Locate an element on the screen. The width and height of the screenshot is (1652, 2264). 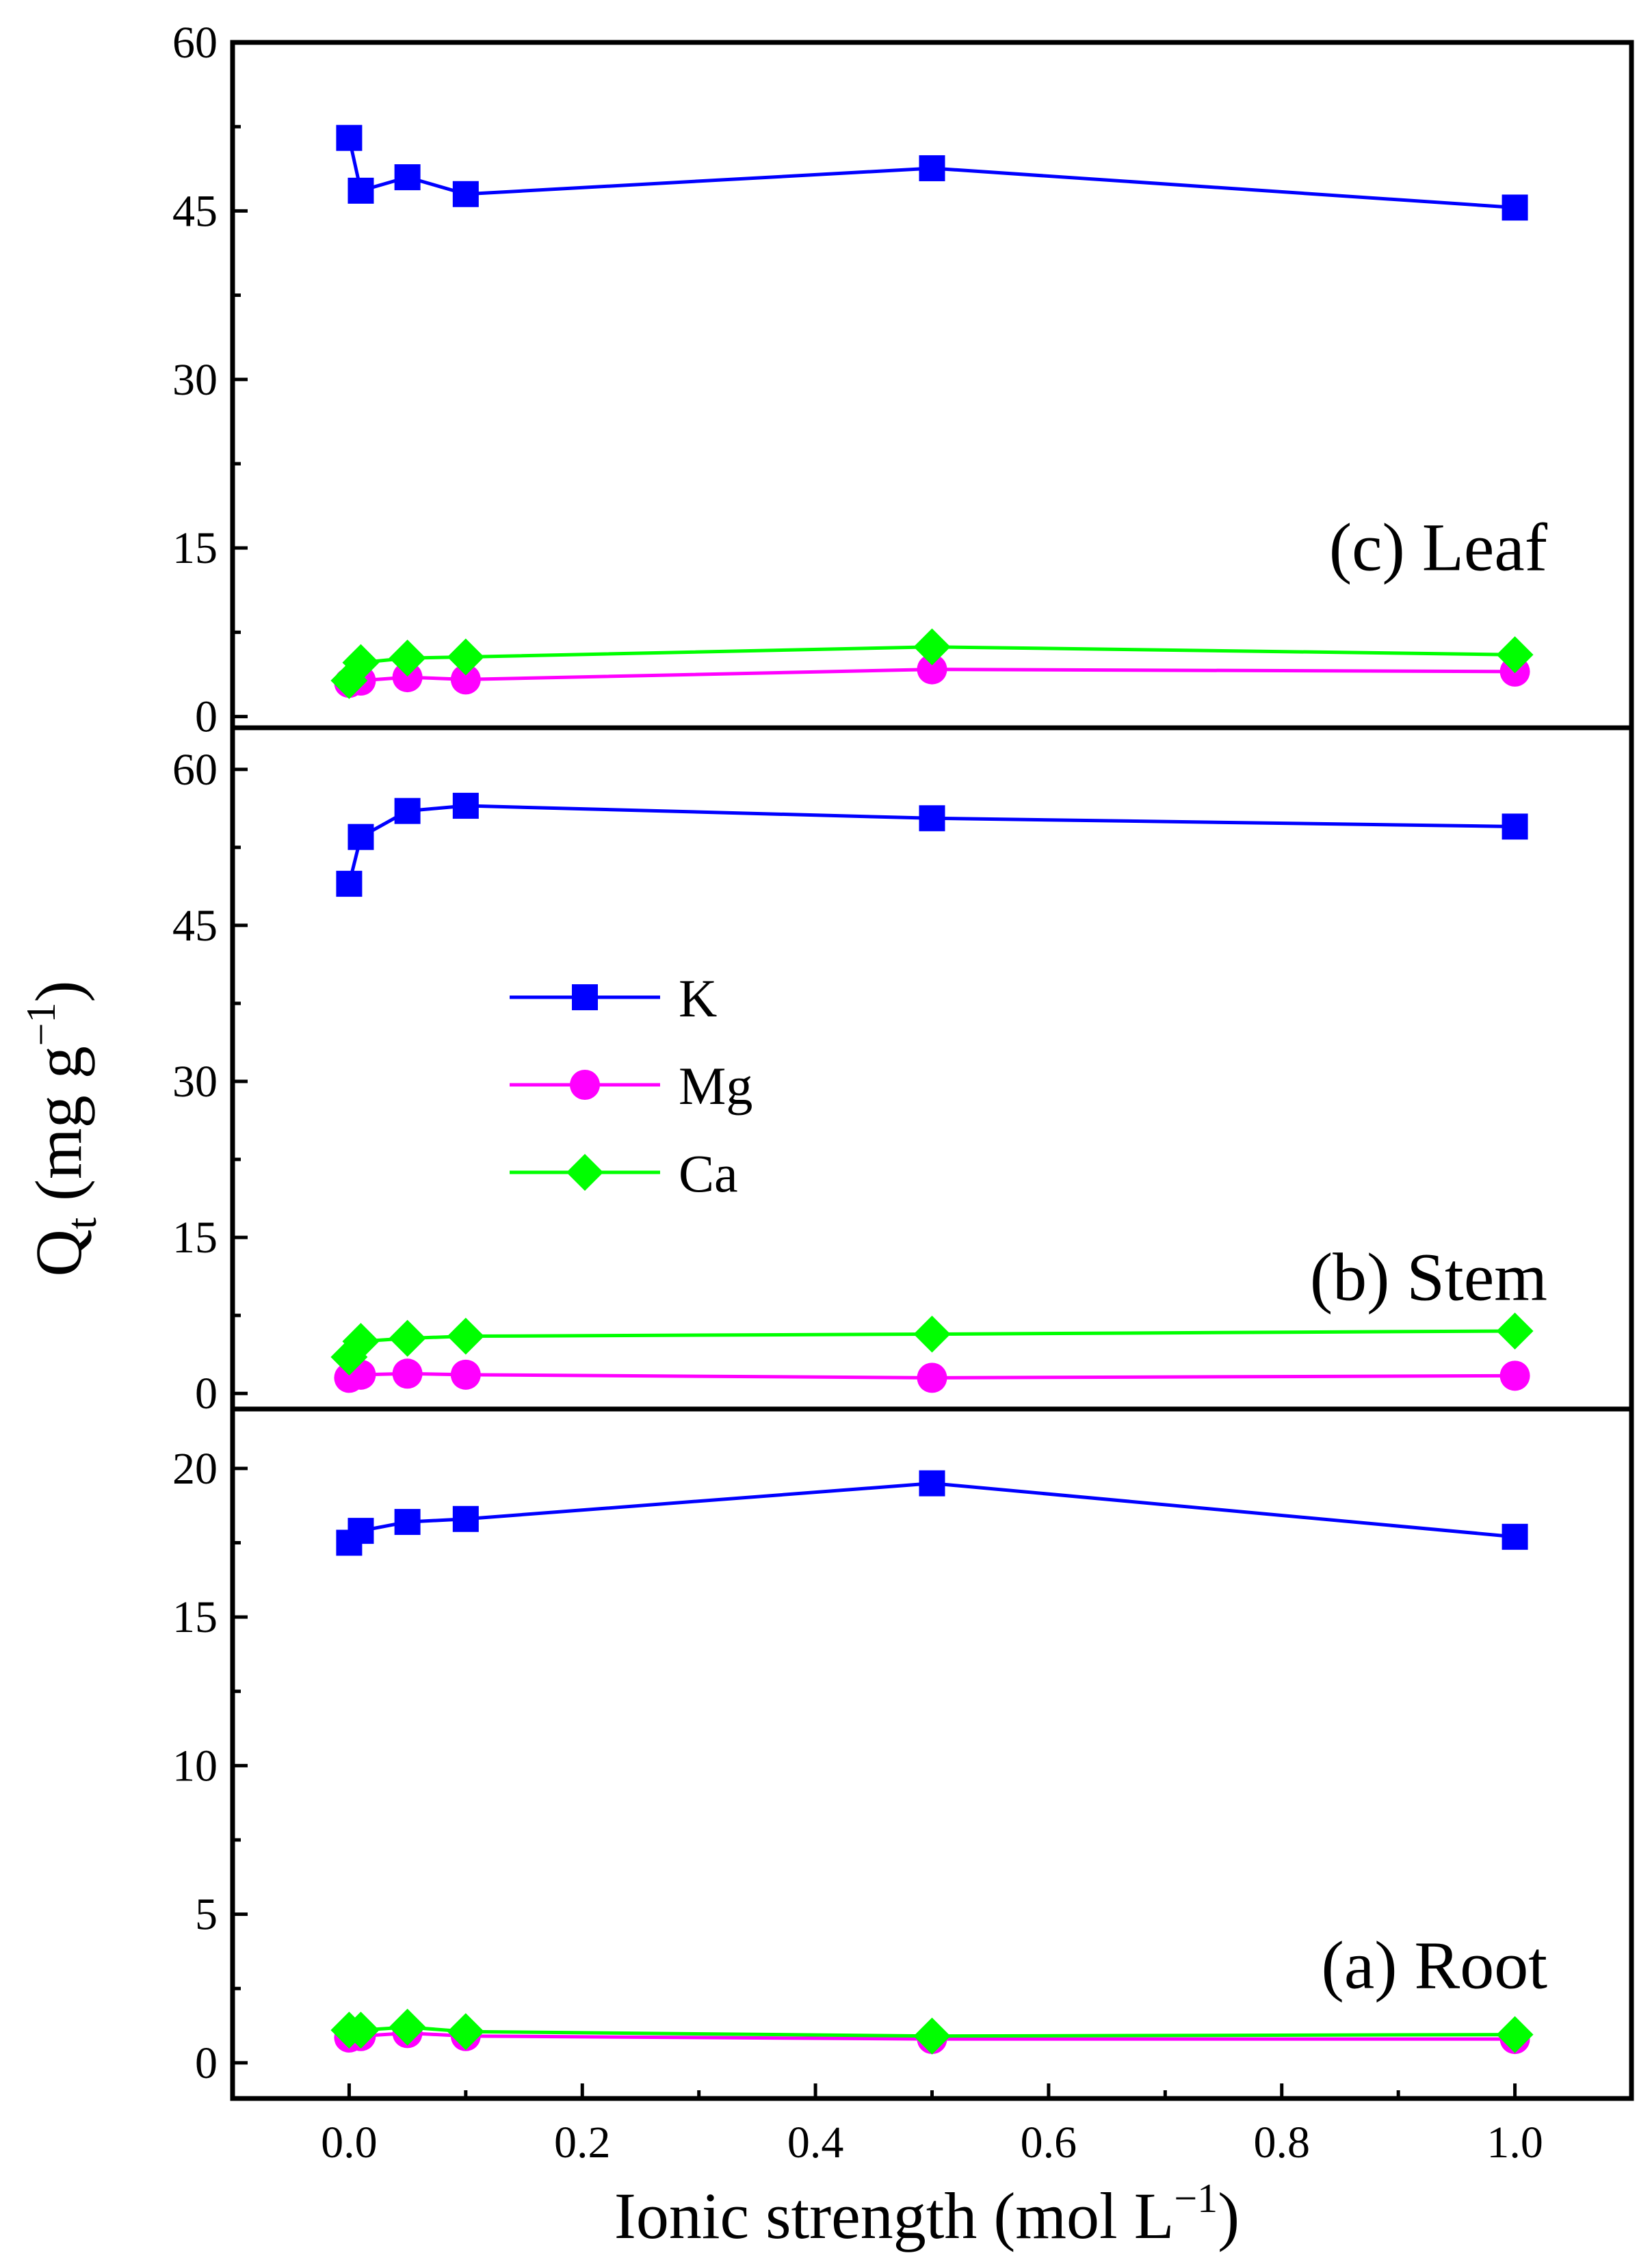
y-tick-label: 10 is located at coordinates (195, 1766).